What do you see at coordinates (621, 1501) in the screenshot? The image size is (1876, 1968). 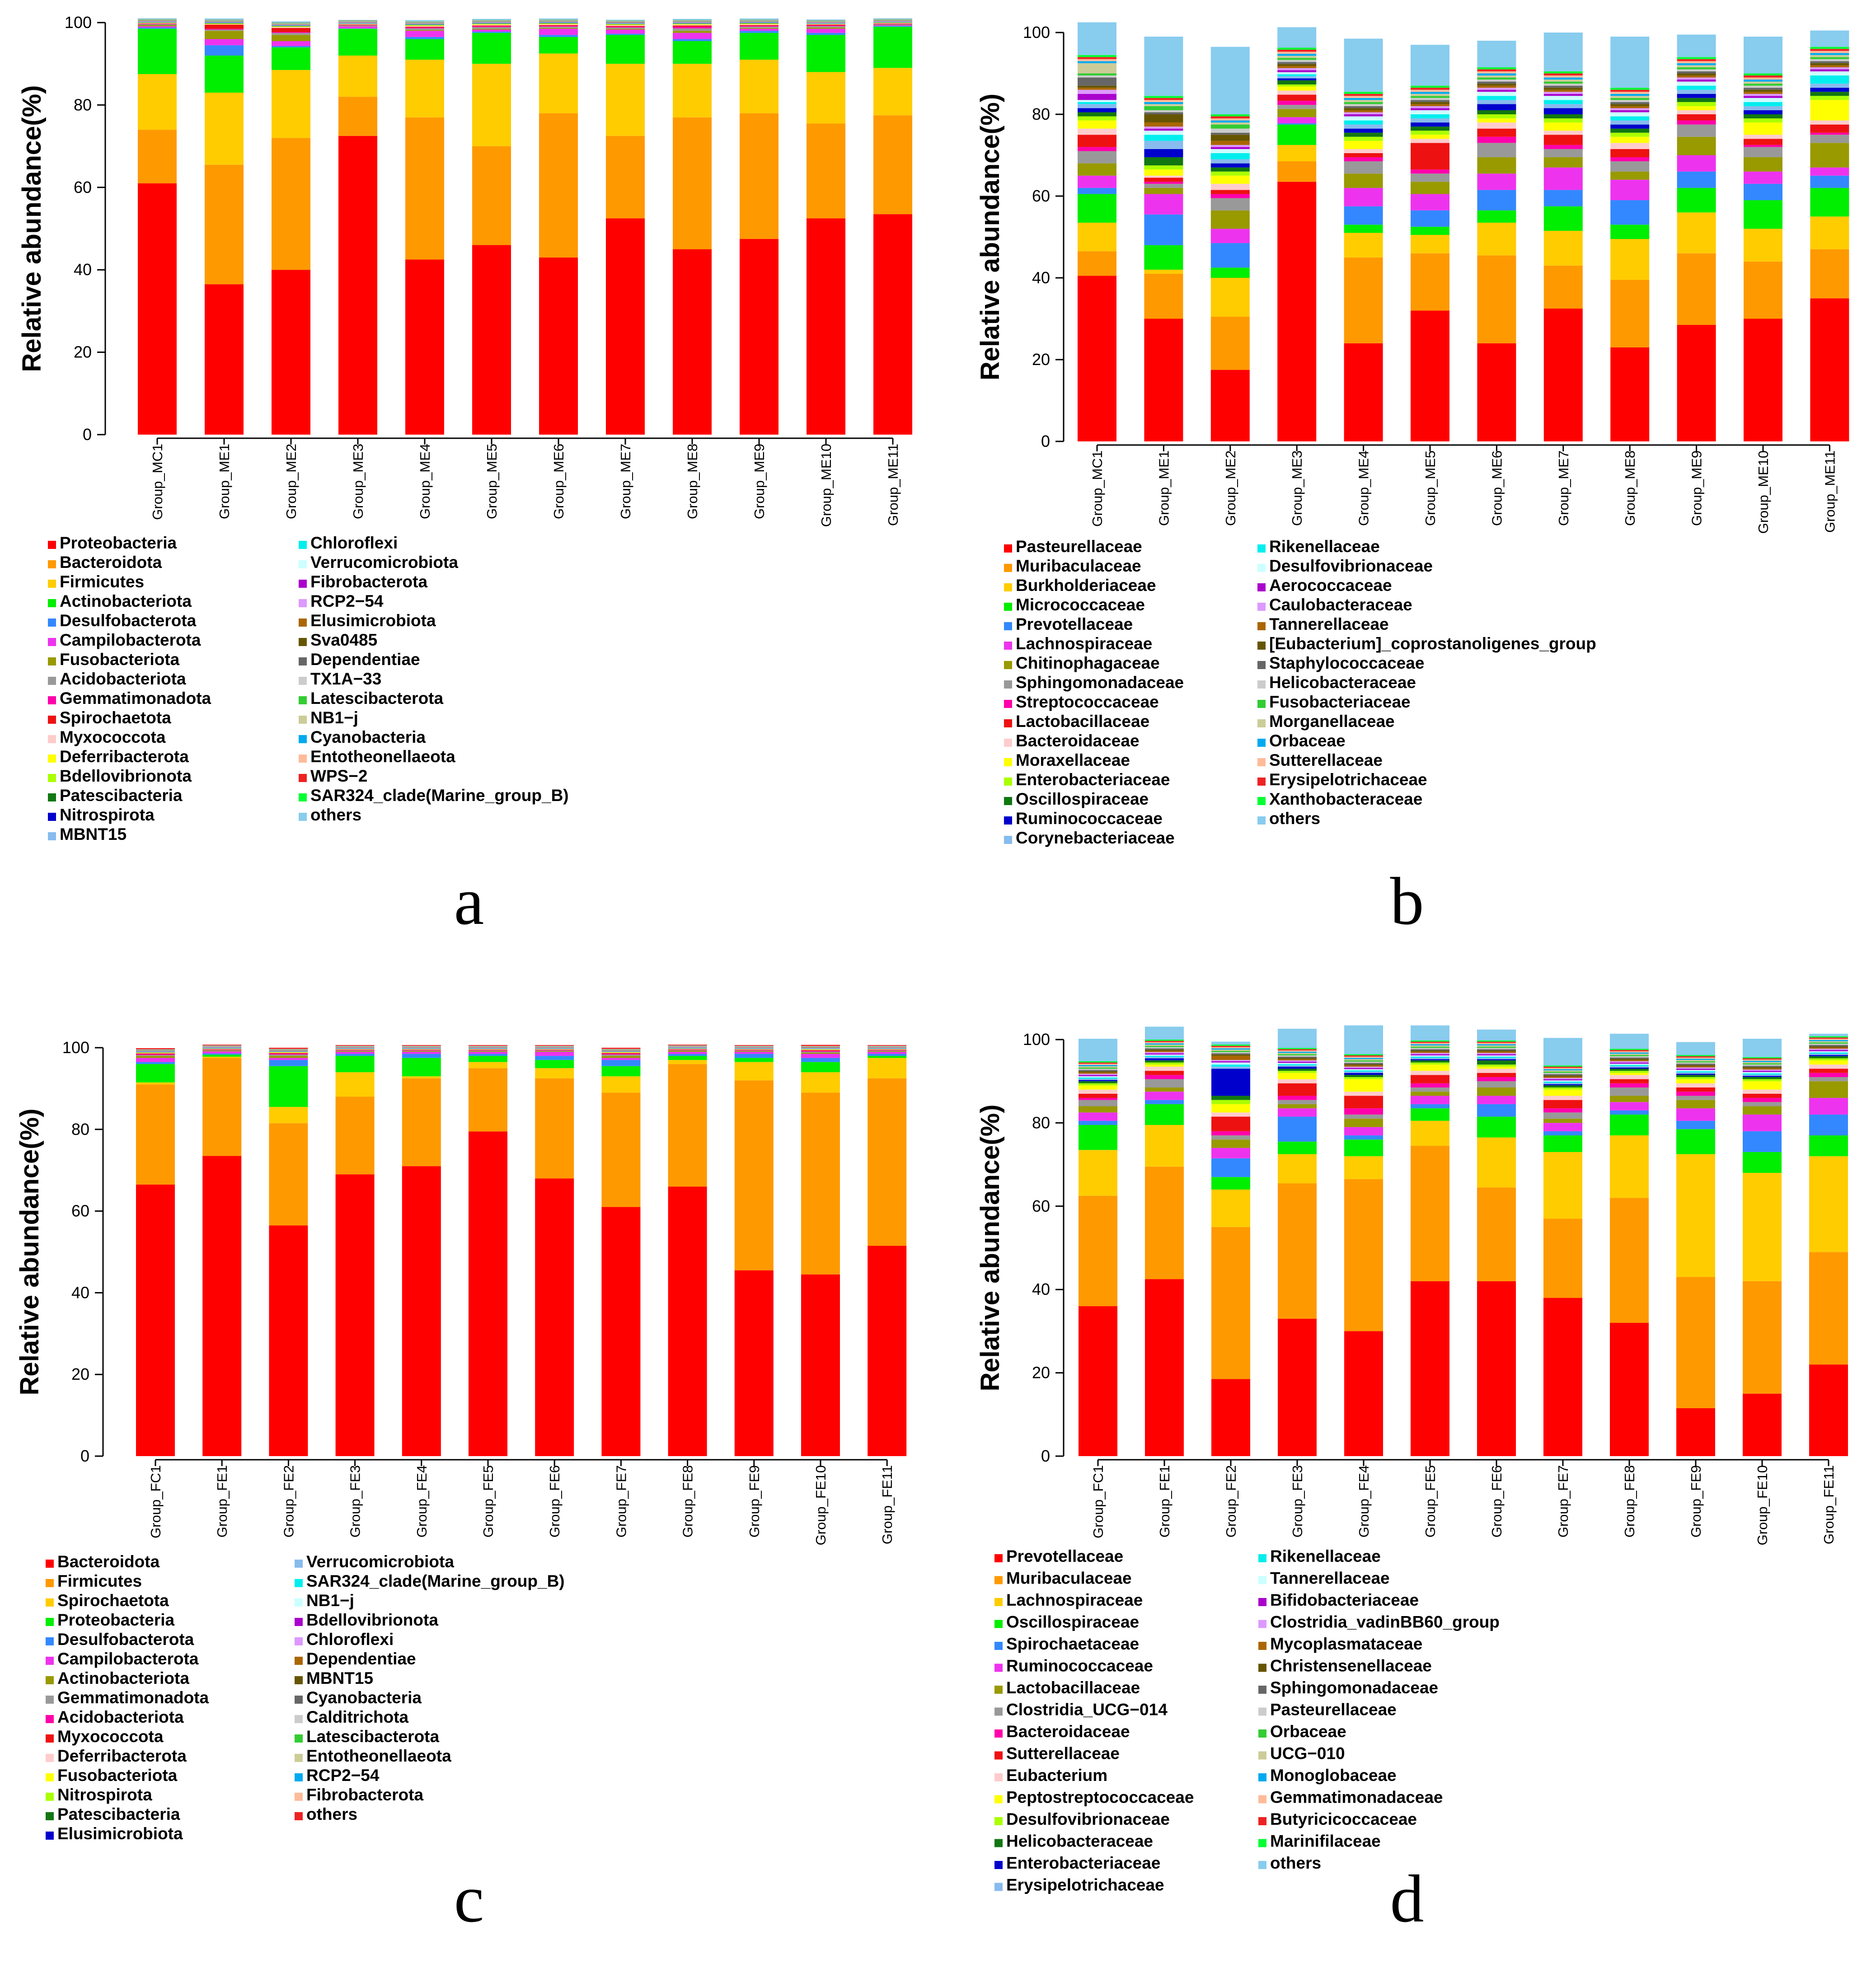 I see `x-tick-label: Group_FE7` at bounding box center [621, 1501].